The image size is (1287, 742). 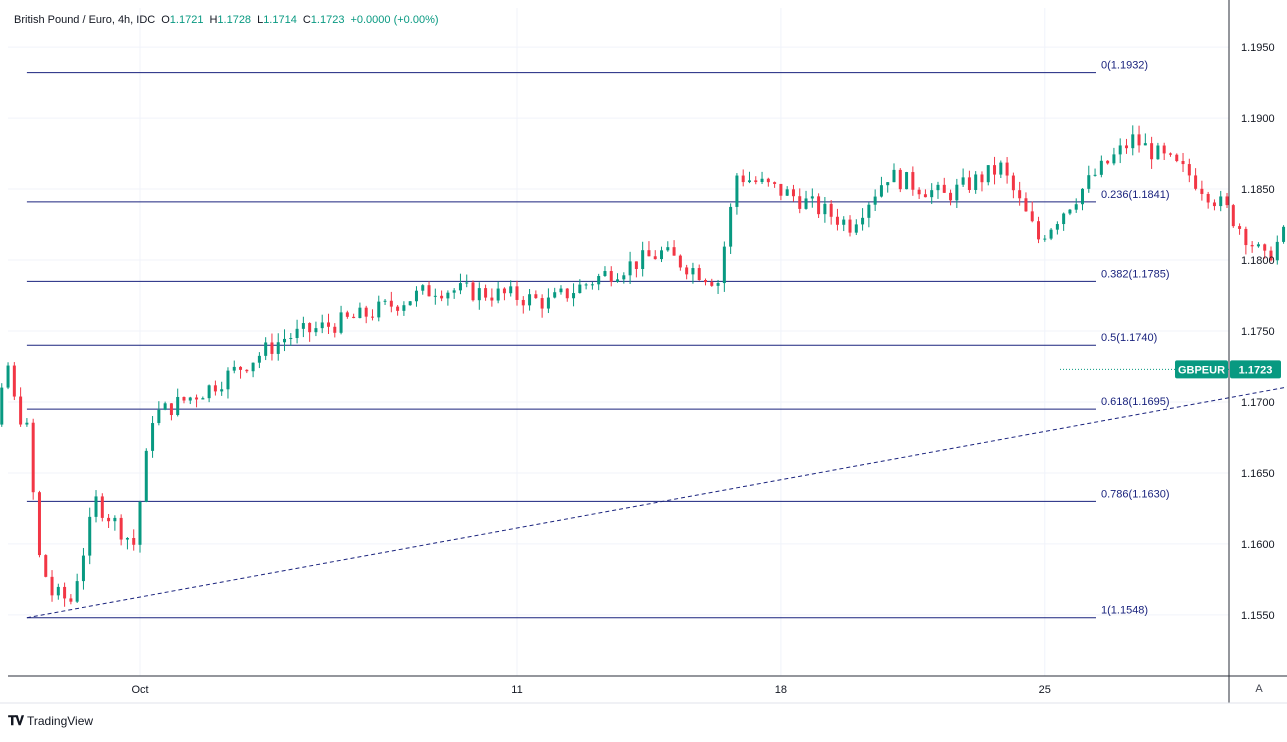 What do you see at coordinates (781, 690) in the screenshot?
I see `x-tick-label: 18` at bounding box center [781, 690].